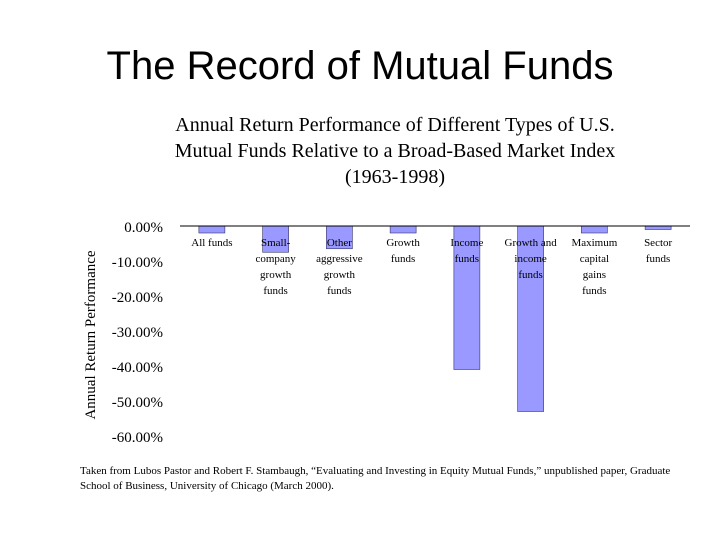 This screenshot has width=720, height=540. Describe the element at coordinates (91, 334) in the screenshot. I see `y-axis-label: Annual Return Performance` at that location.